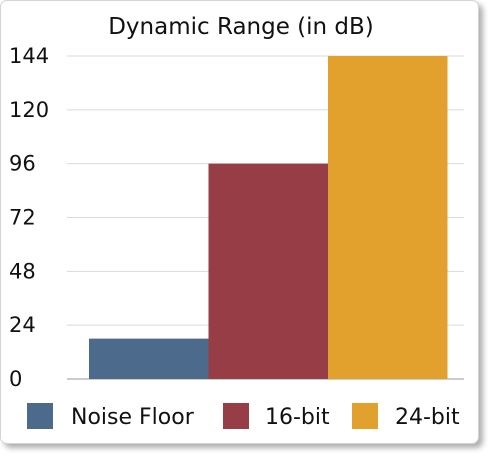  I want to click on chart-title: Dynamic Range (in dB), so click(241, 27).